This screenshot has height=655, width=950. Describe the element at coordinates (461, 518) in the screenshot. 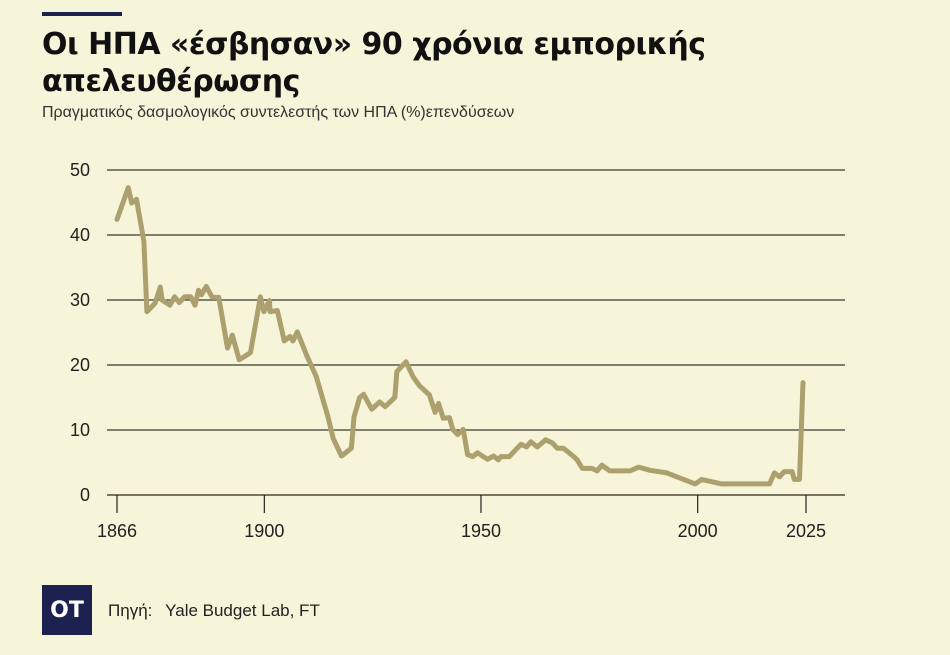

I see `x-axis-ticks: 1866 1900 1950 2000 2025` at that location.